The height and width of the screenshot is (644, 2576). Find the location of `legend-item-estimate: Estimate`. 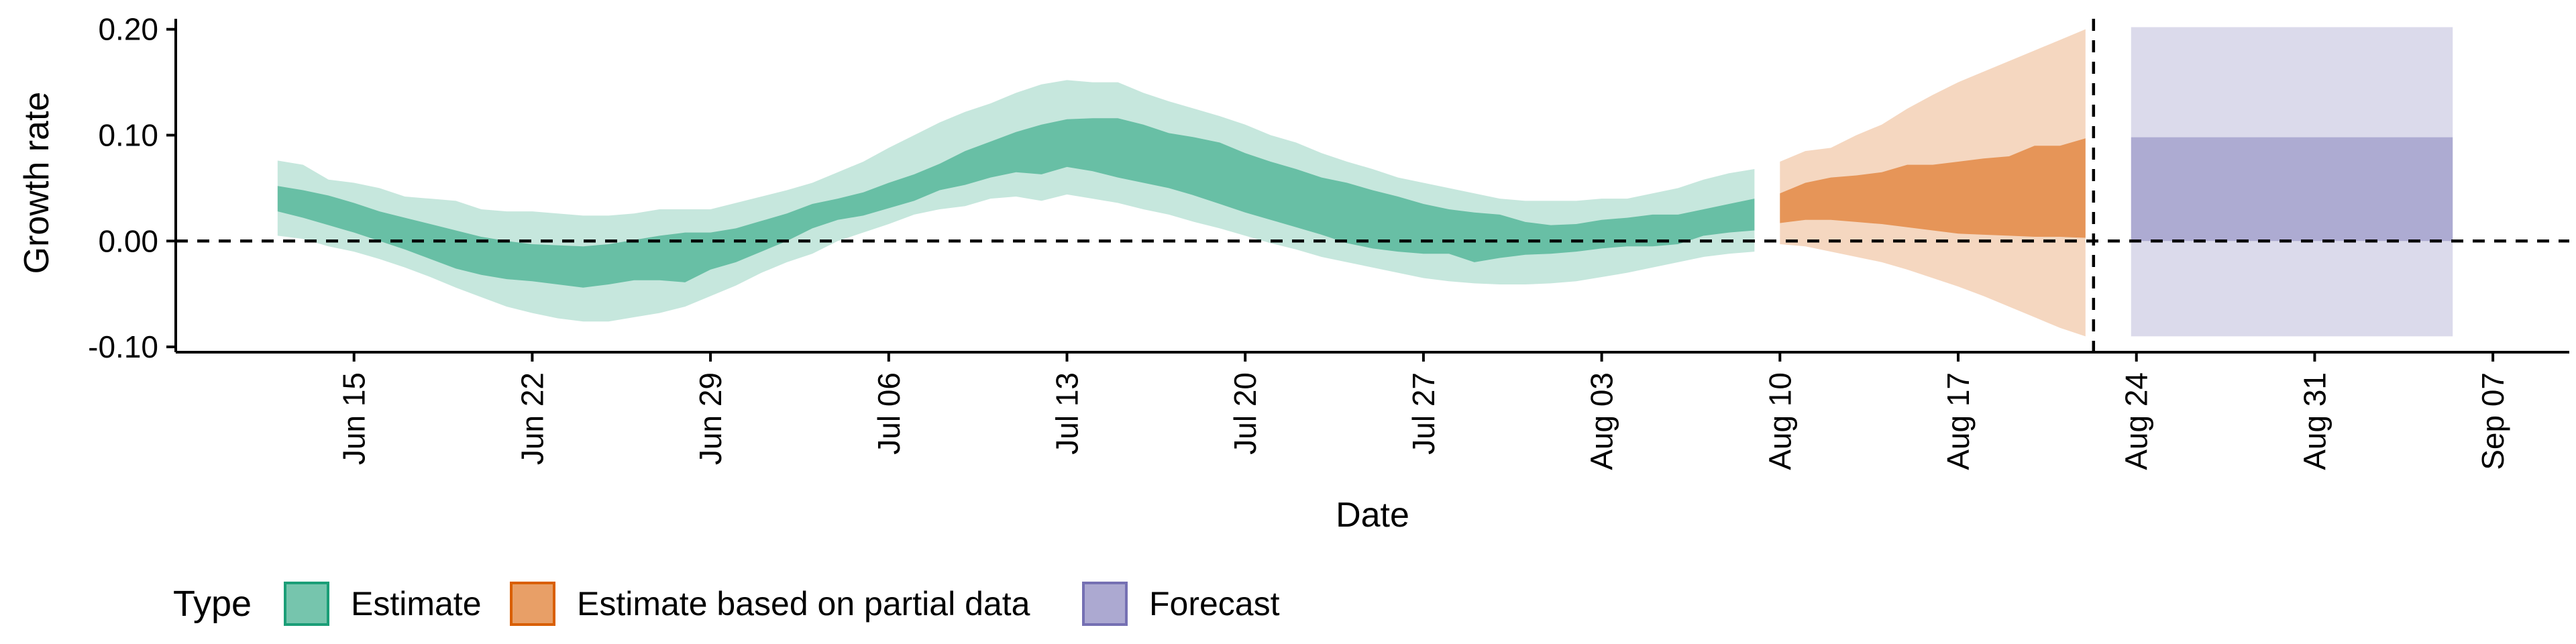

legend-item-estimate: Estimate is located at coordinates (383, 604).